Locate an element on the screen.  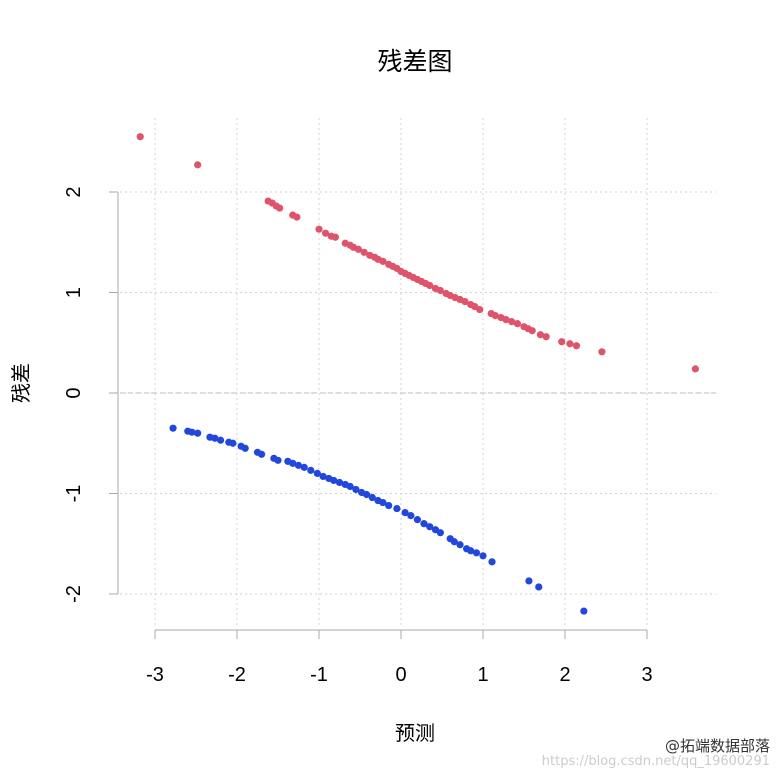
y-tick-label: -1 is located at coordinates (74, 494).